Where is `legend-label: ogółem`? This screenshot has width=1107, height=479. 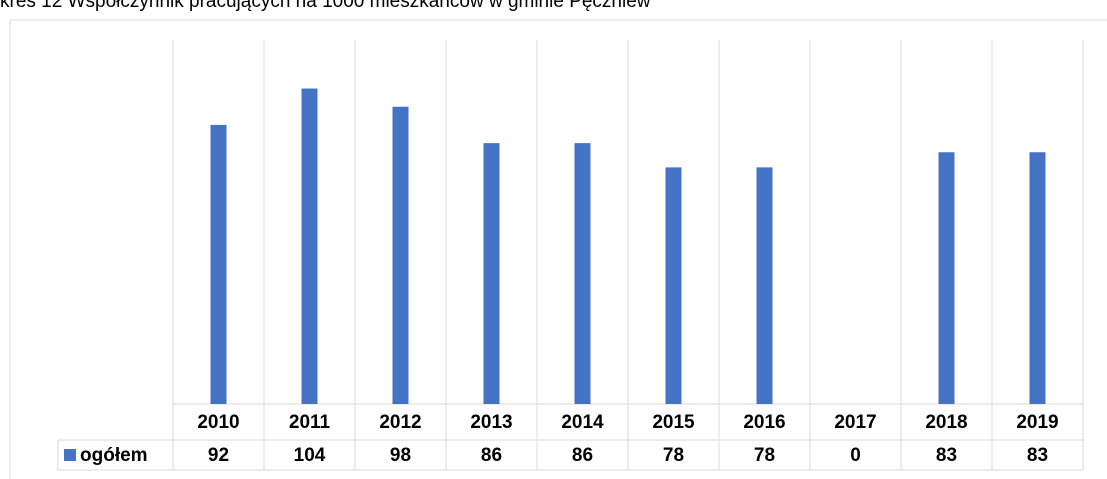
legend-label: ogółem is located at coordinates (114, 455).